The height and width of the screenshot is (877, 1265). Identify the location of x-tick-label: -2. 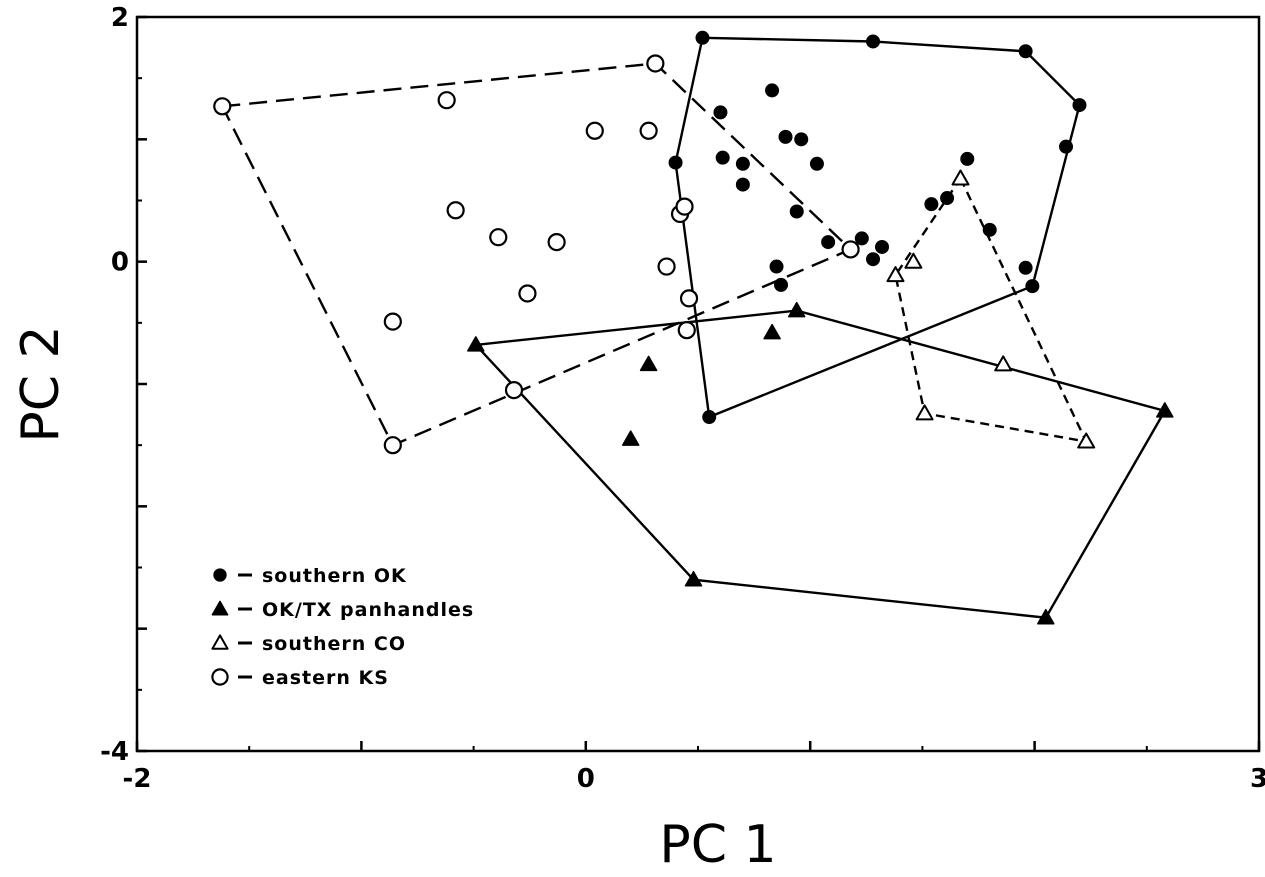
(137, 779).